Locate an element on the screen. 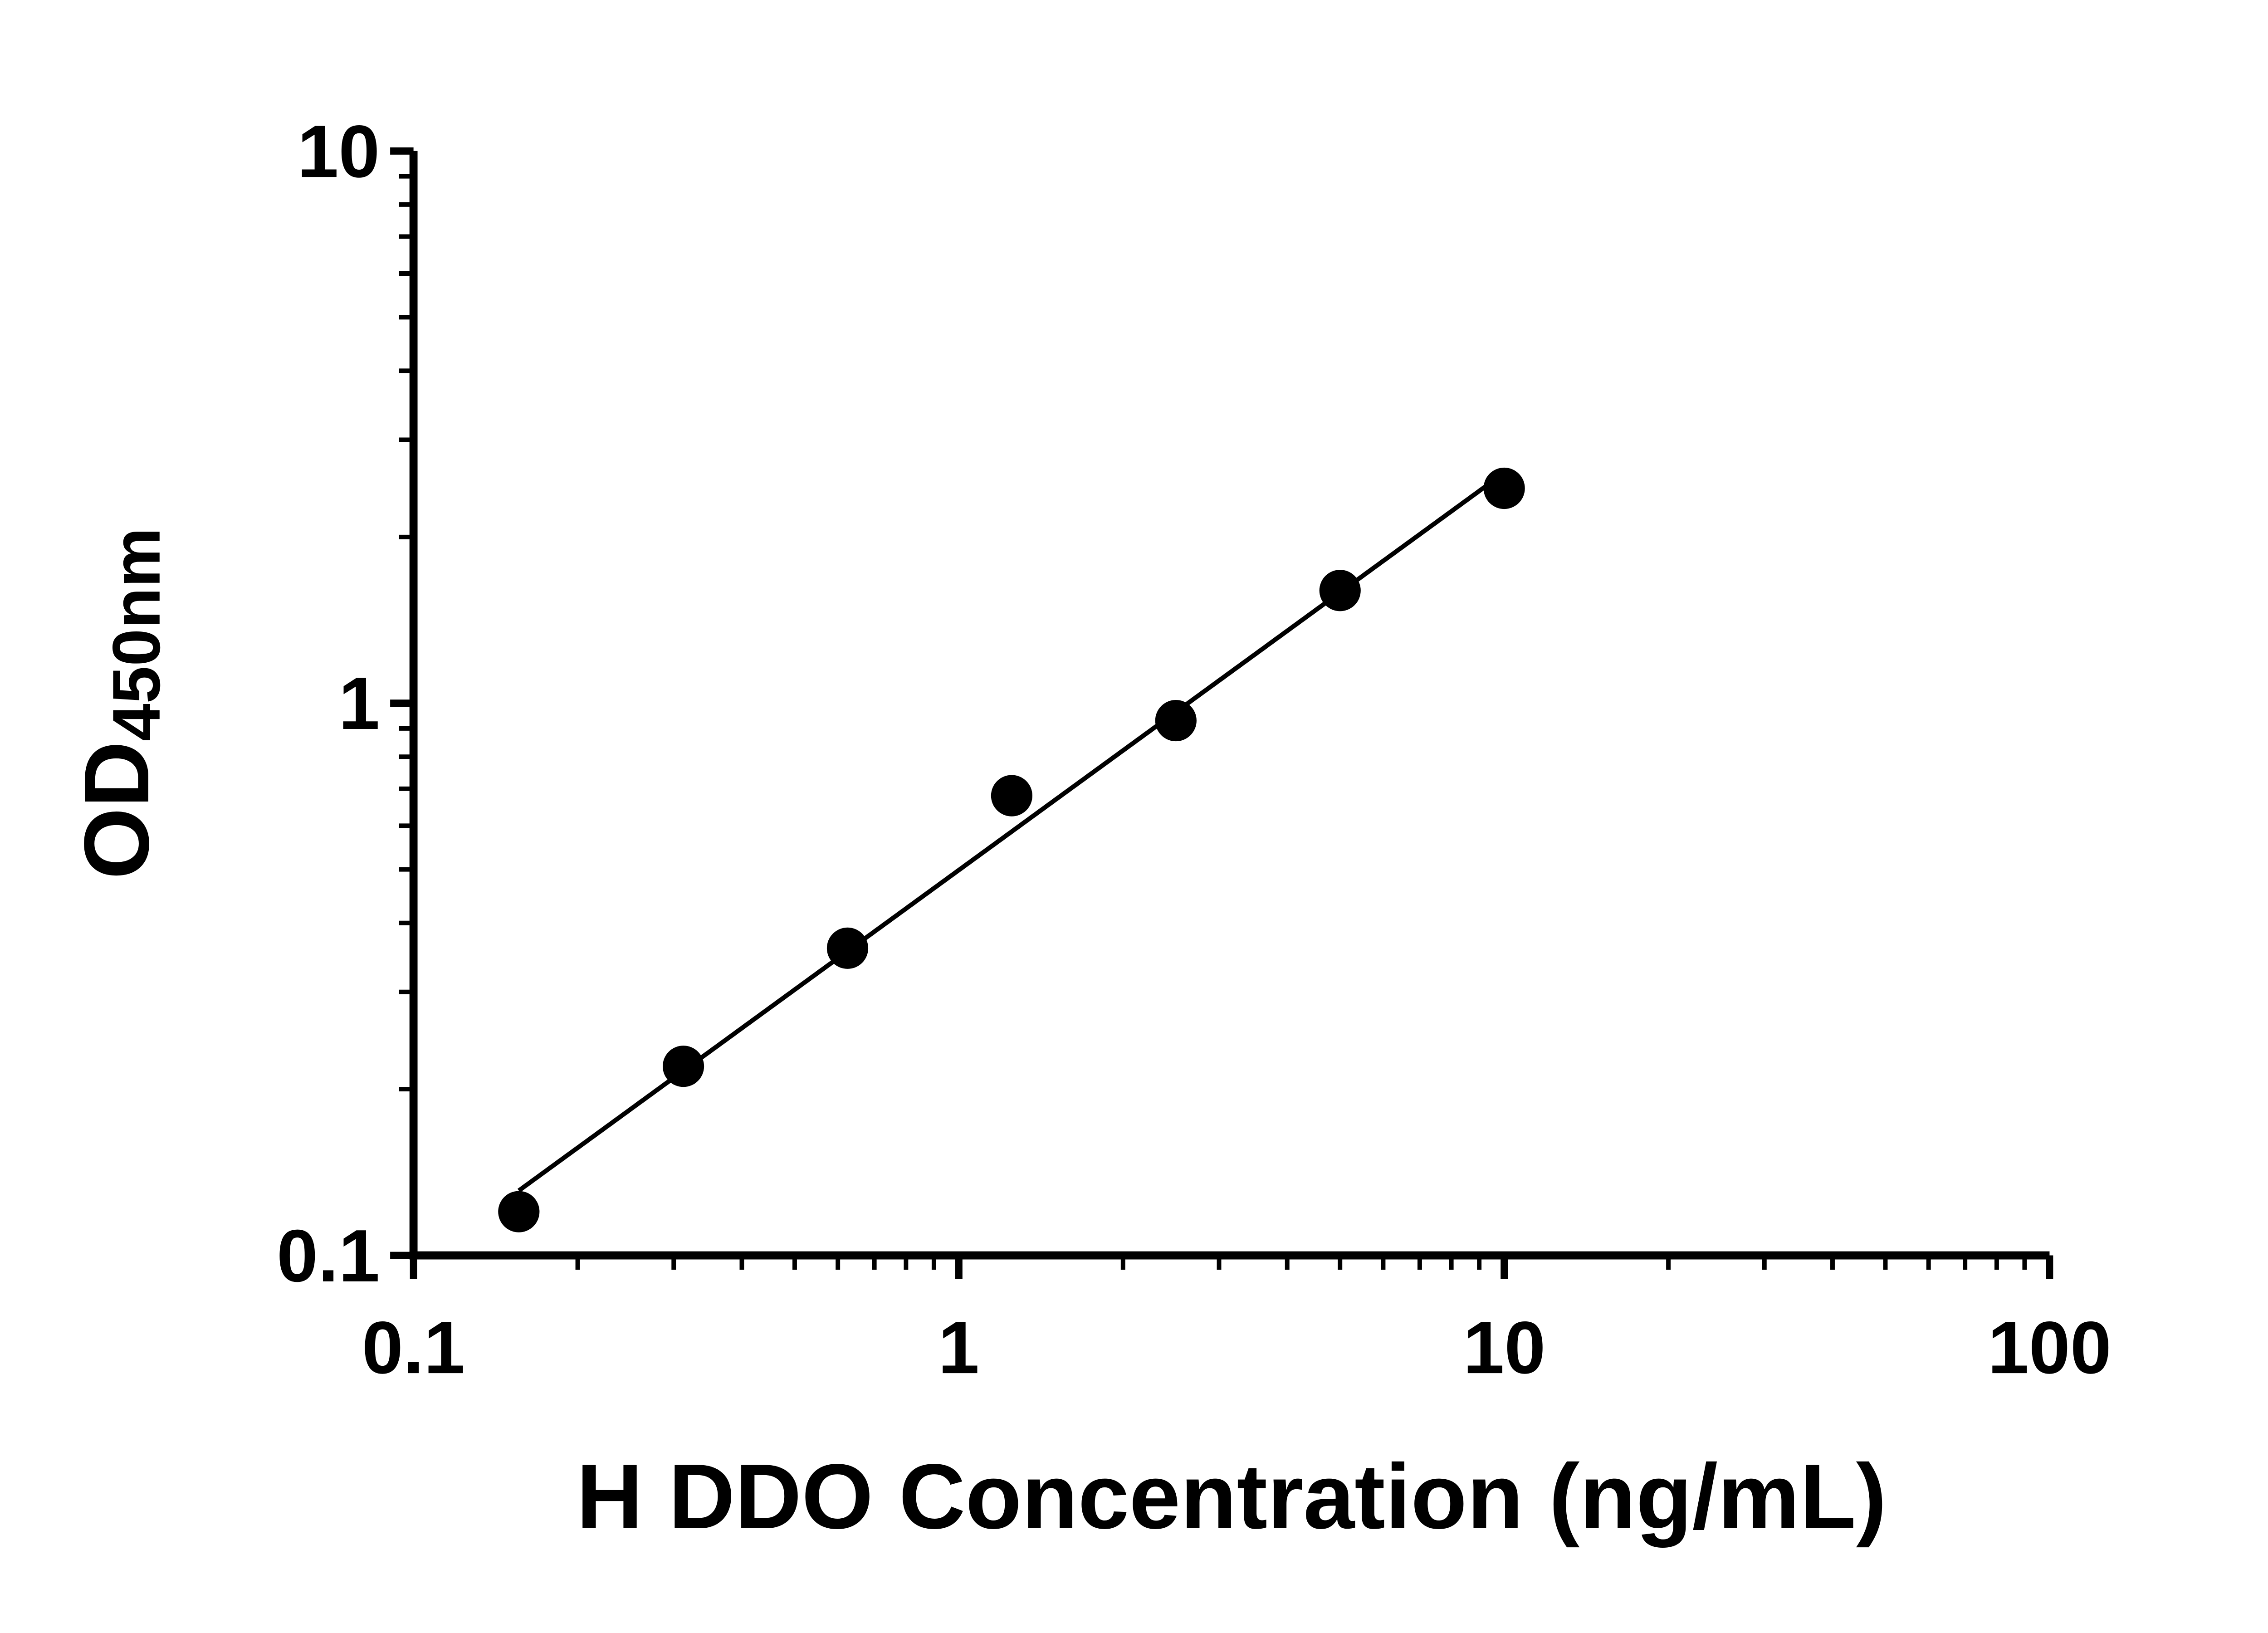  y-axis-title-sub: 450nm is located at coordinates (137, 634).